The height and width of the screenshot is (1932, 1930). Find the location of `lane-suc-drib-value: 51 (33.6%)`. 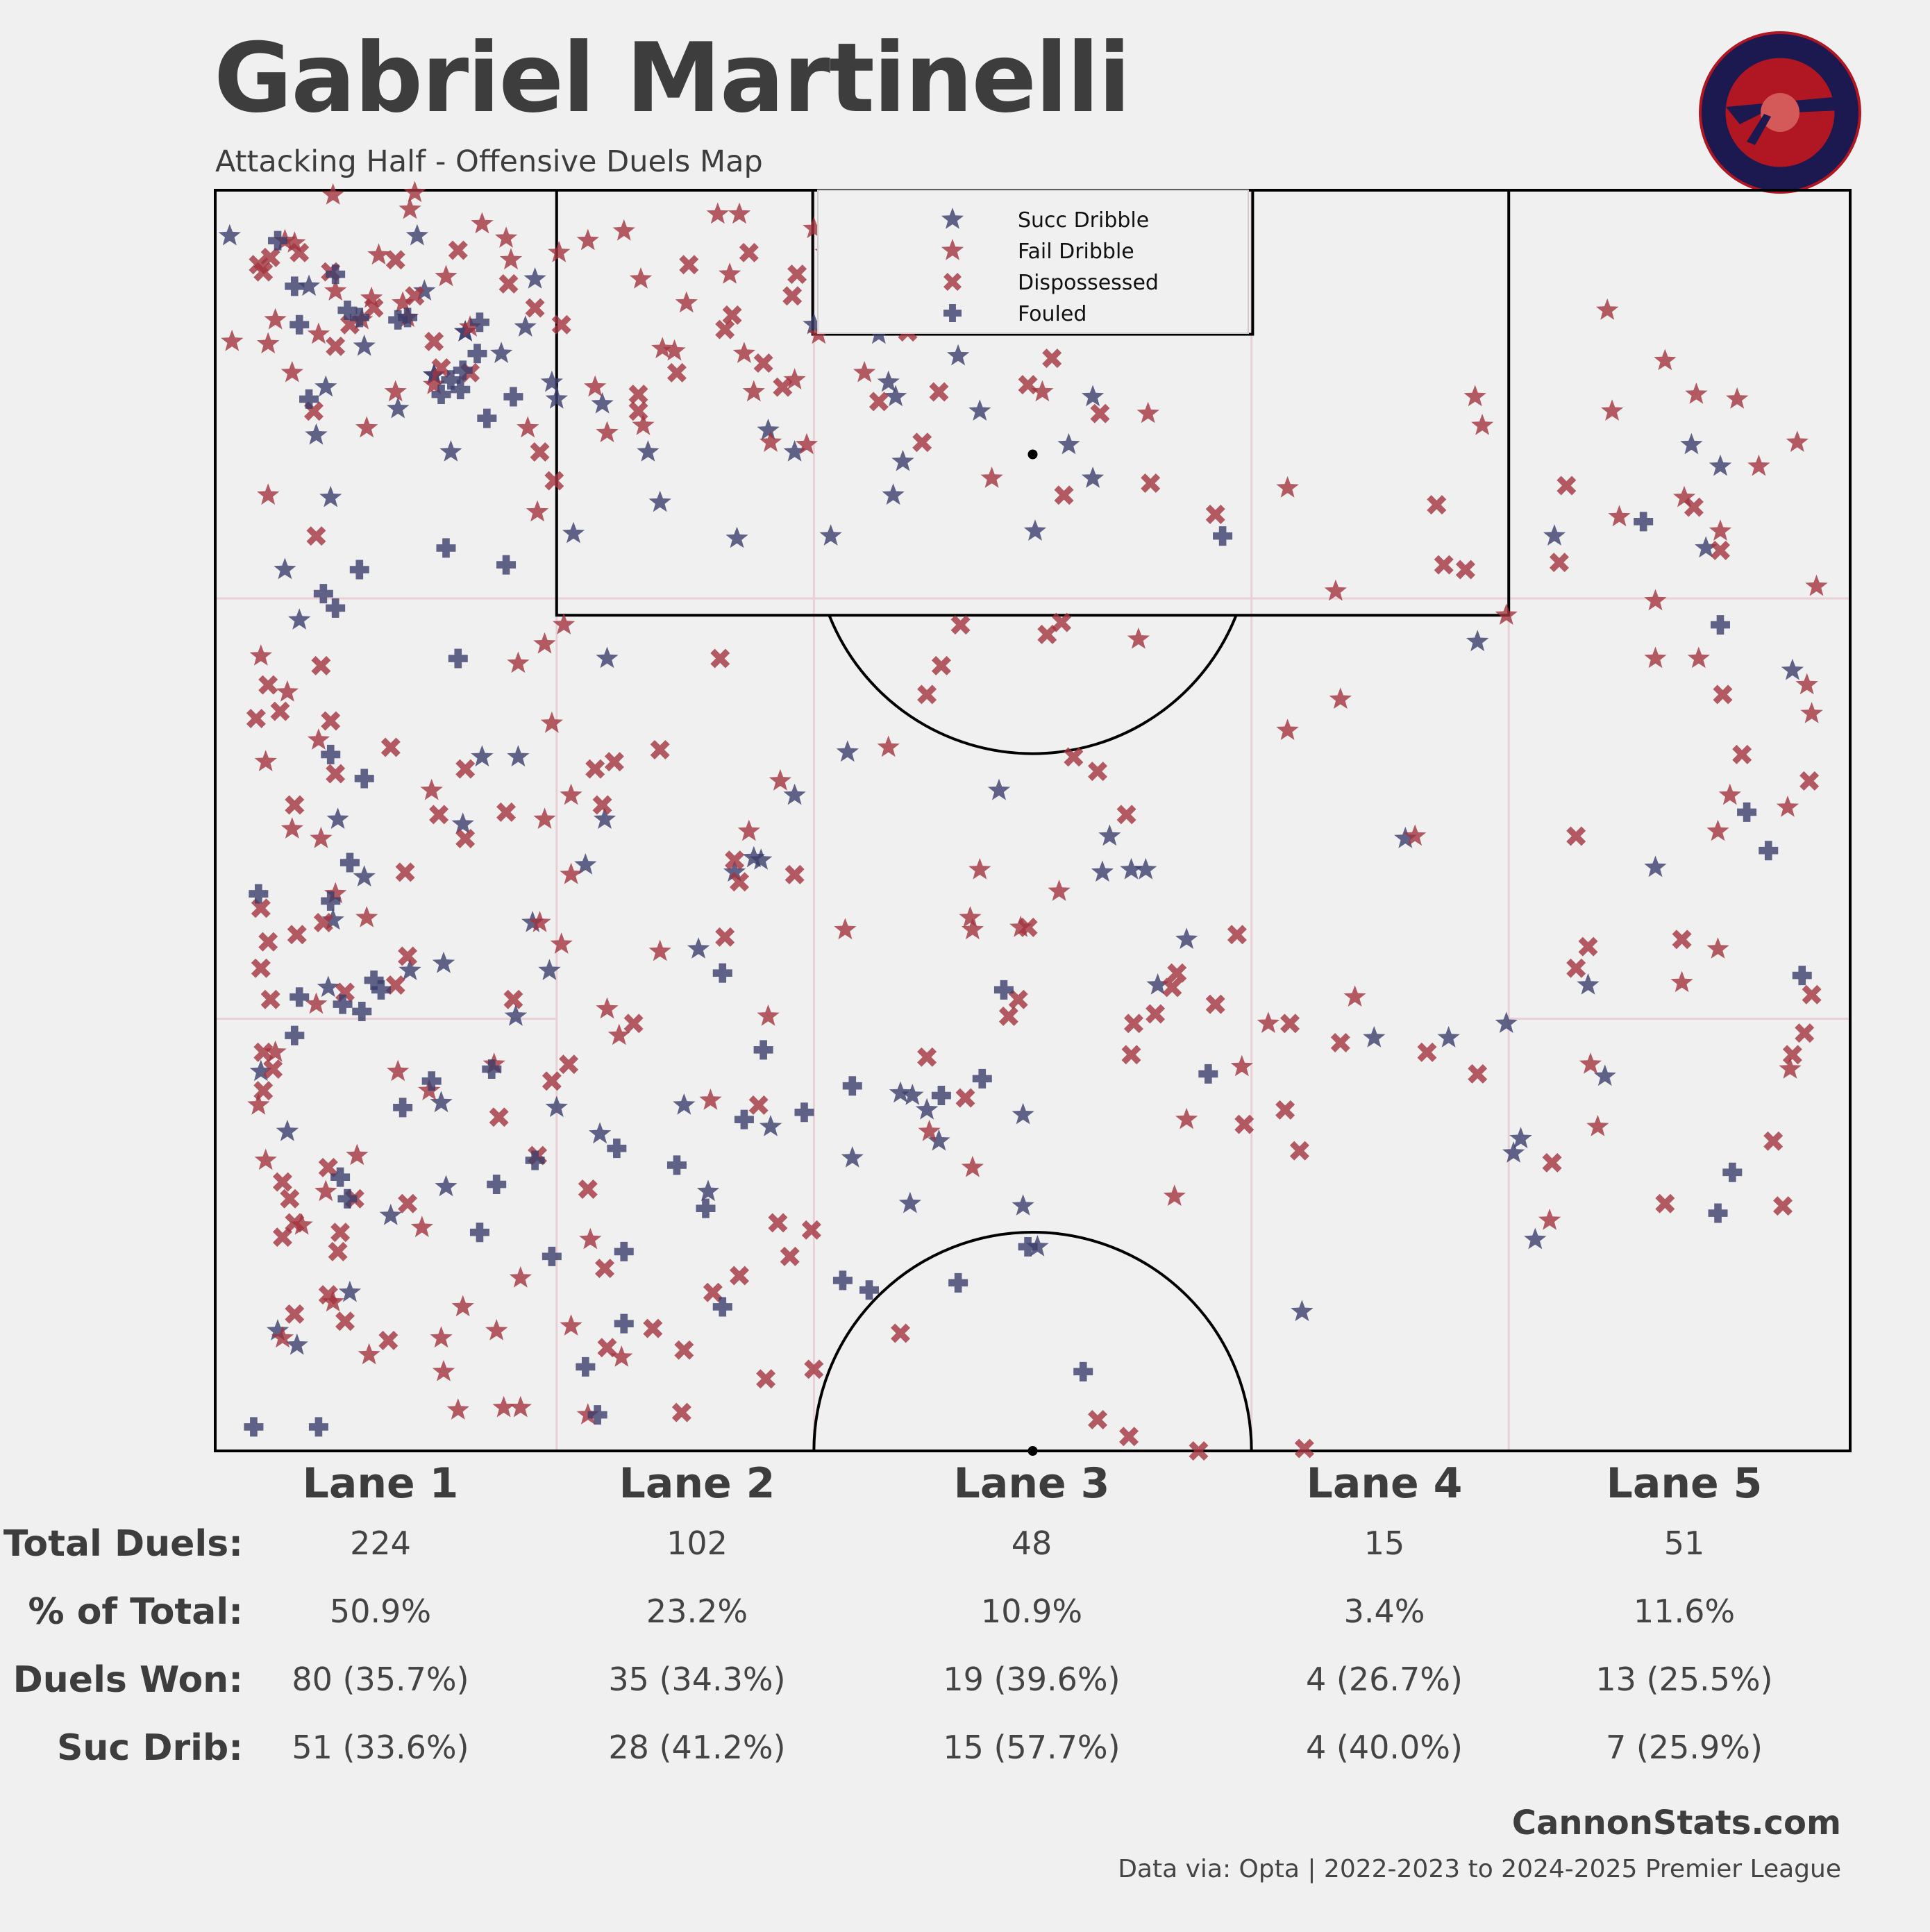

lane-suc-drib-value: 51 (33.6%) is located at coordinates (381, 1747).